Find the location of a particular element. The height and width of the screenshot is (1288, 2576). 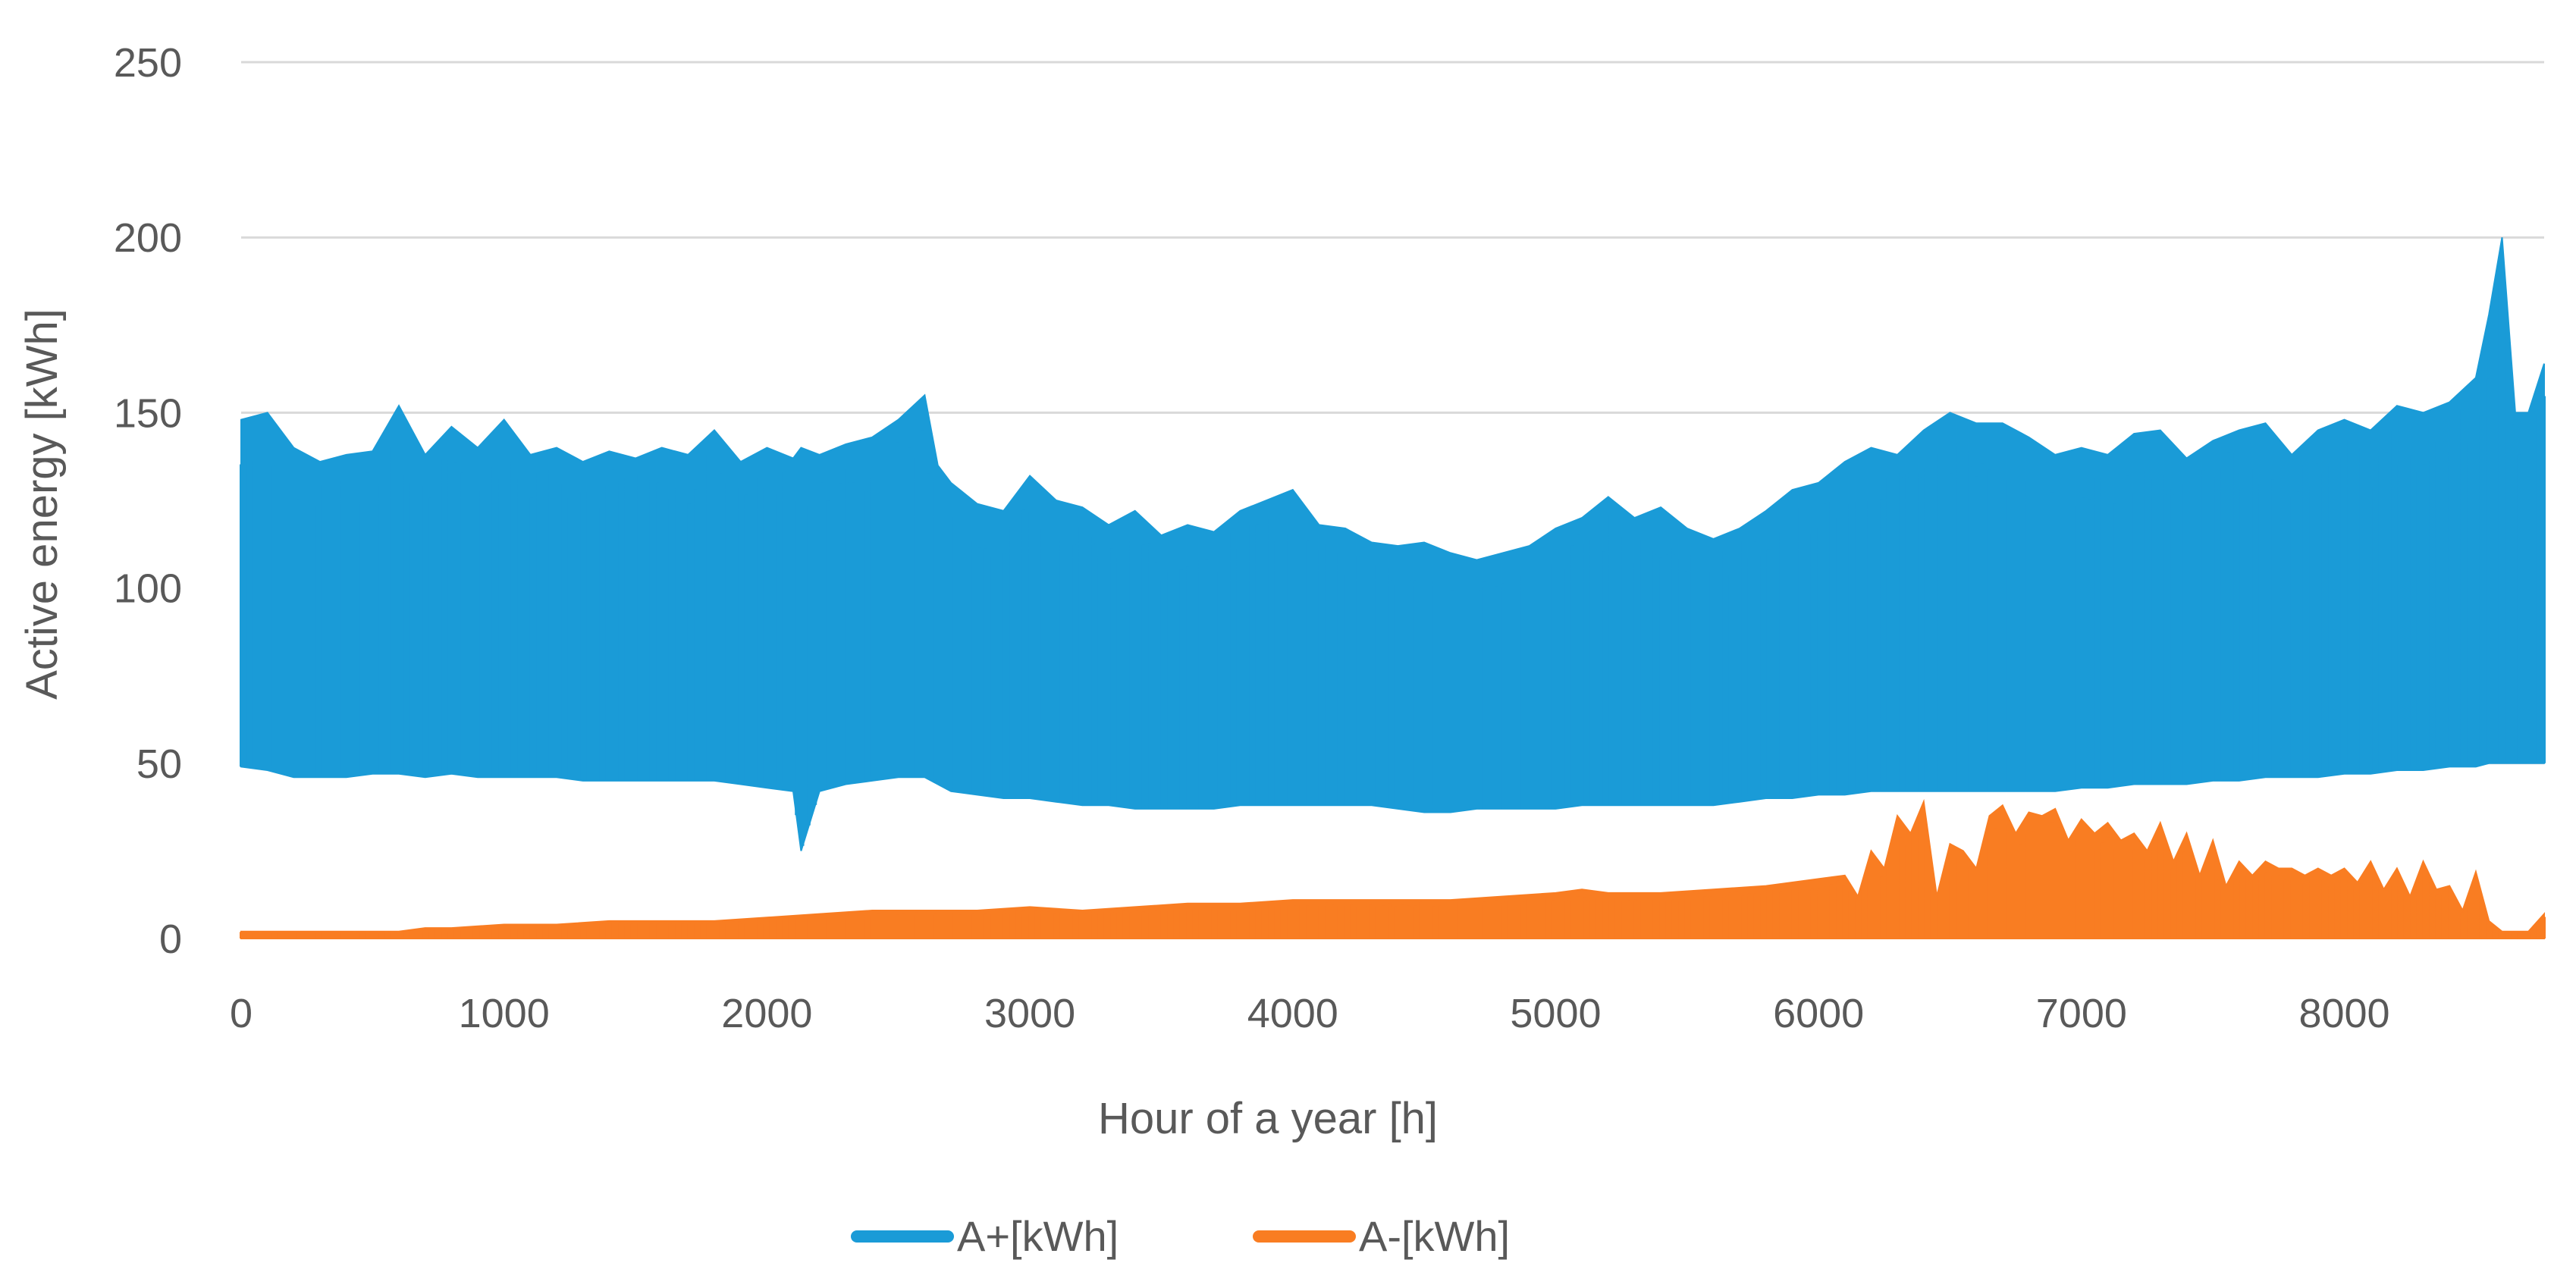

x-tick-label-7000: 7000 is located at coordinates (2081, 1014).